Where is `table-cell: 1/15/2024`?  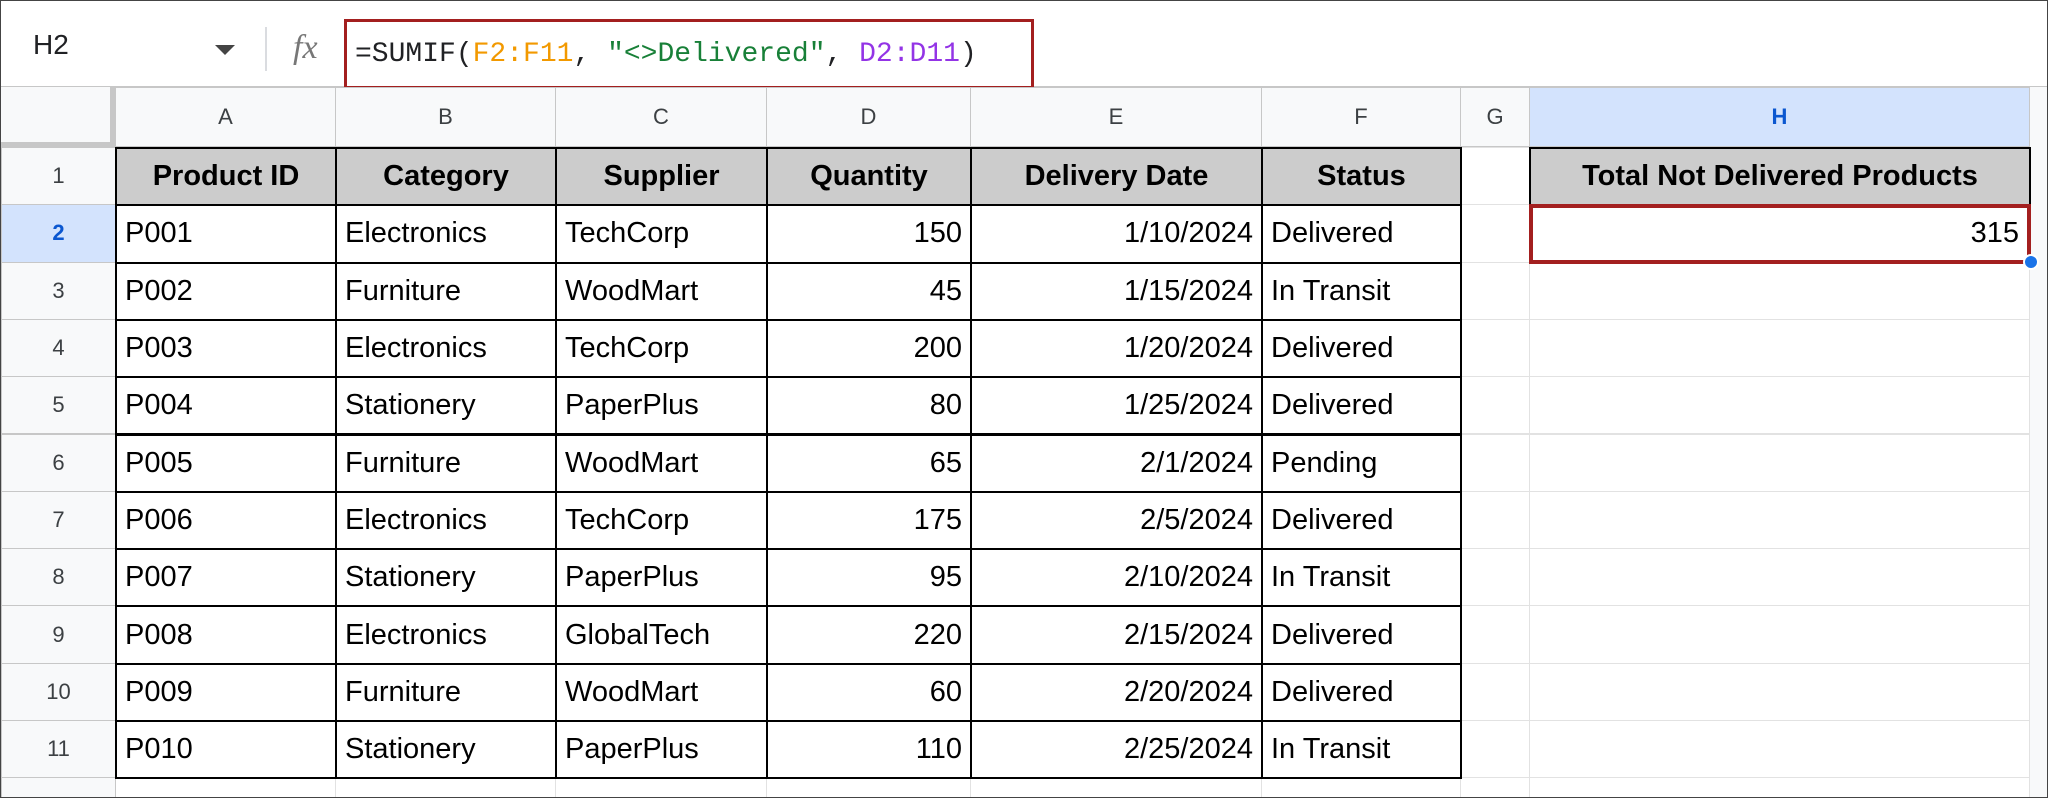 table-cell: 1/15/2024 is located at coordinates (1116, 291).